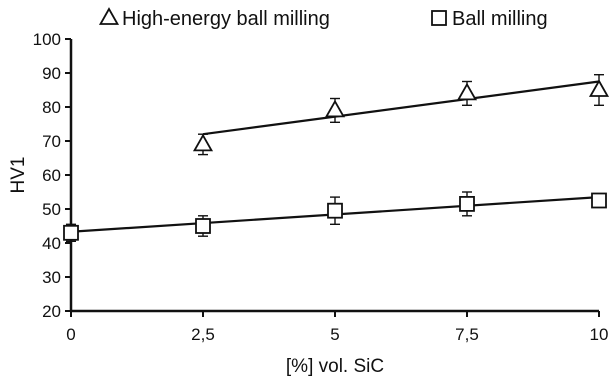 This screenshot has width=613, height=378. What do you see at coordinates (226, 19) in the screenshot?
I see `legend-label: High-energy ball milling` at bounding box center [226, 19].